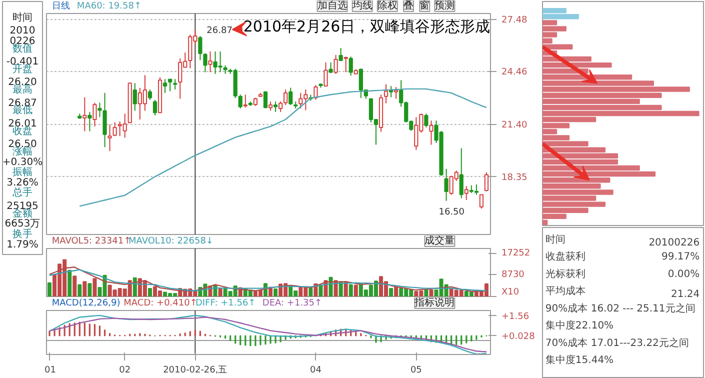  What do you see at coordinates (434, 302) in the screenshot?
I see `text: 指标说明` at bounding box center [434, 302].